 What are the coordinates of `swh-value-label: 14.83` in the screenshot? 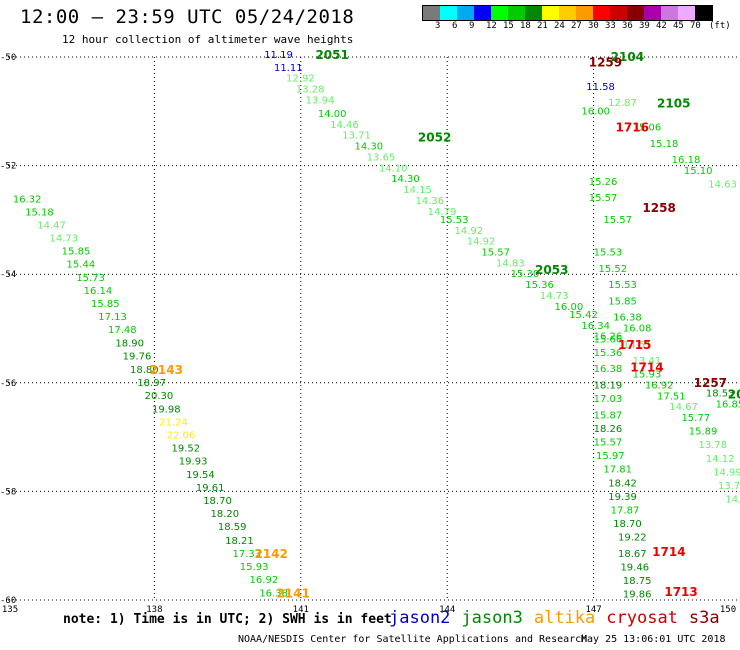 It's located at (510, 263).